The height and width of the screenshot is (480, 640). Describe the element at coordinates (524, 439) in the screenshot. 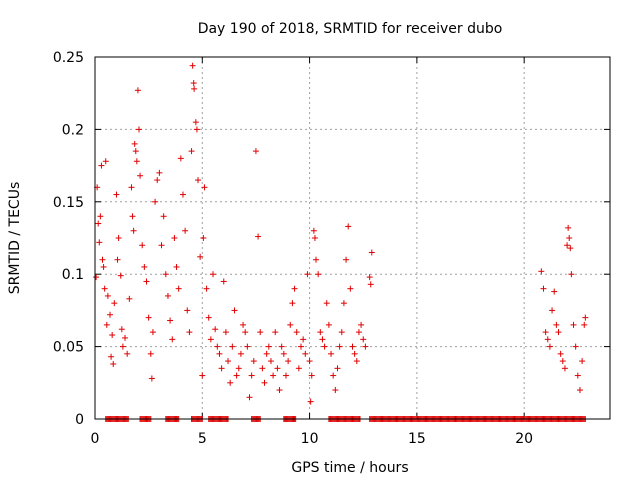

I see `x-tick-label: 20` at that location.